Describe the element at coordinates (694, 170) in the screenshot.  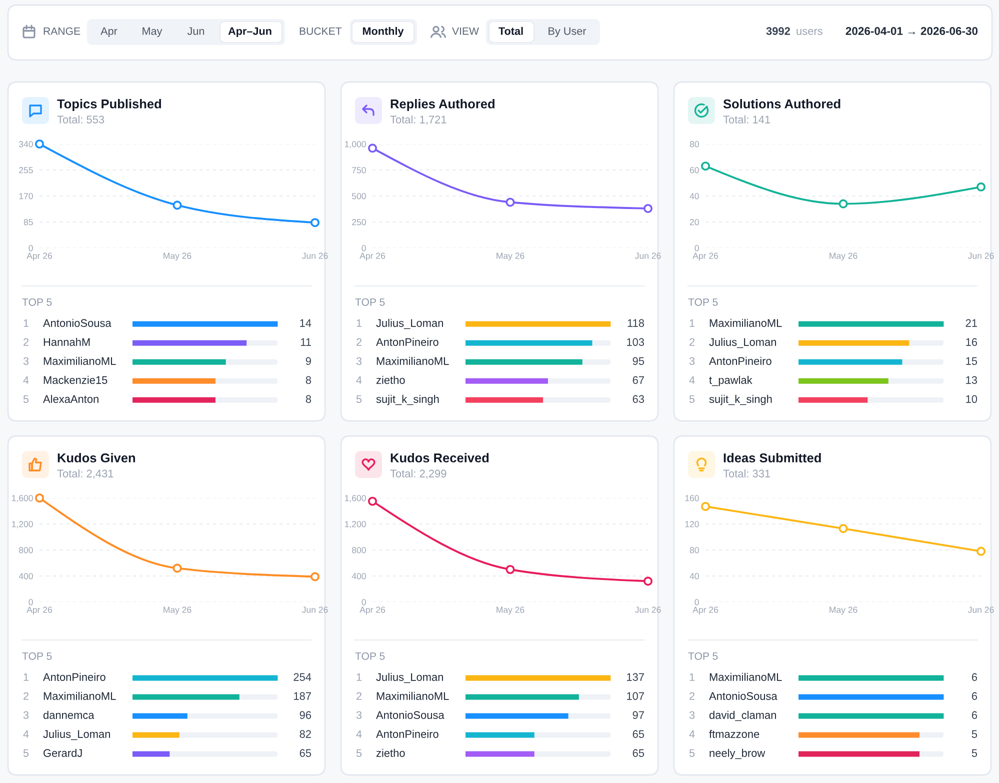
I see `y-tick-label: 60` at that location.